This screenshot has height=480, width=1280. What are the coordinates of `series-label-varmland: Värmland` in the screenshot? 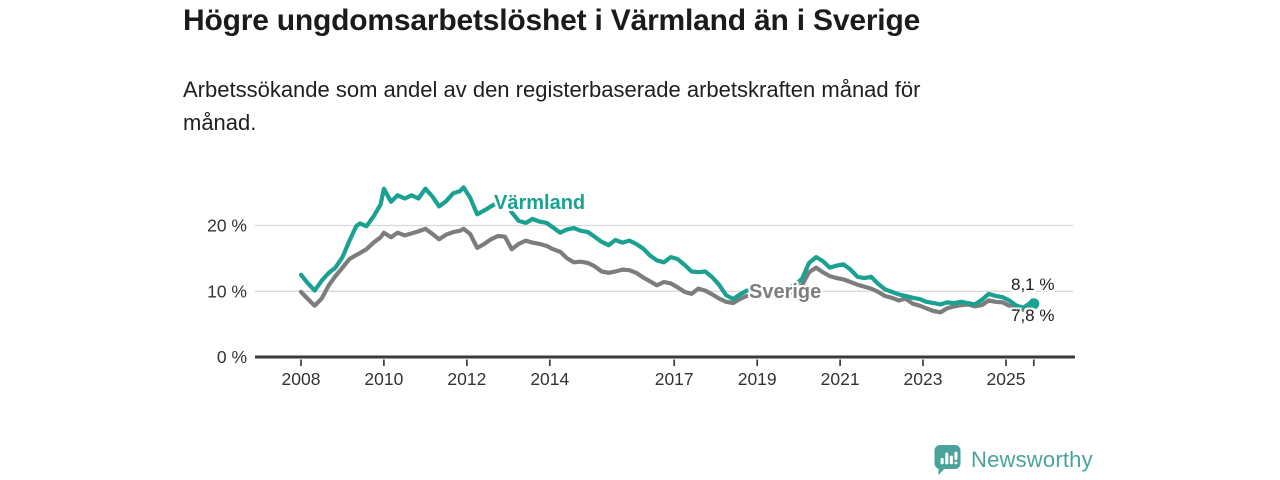 It's located at (540, 203).